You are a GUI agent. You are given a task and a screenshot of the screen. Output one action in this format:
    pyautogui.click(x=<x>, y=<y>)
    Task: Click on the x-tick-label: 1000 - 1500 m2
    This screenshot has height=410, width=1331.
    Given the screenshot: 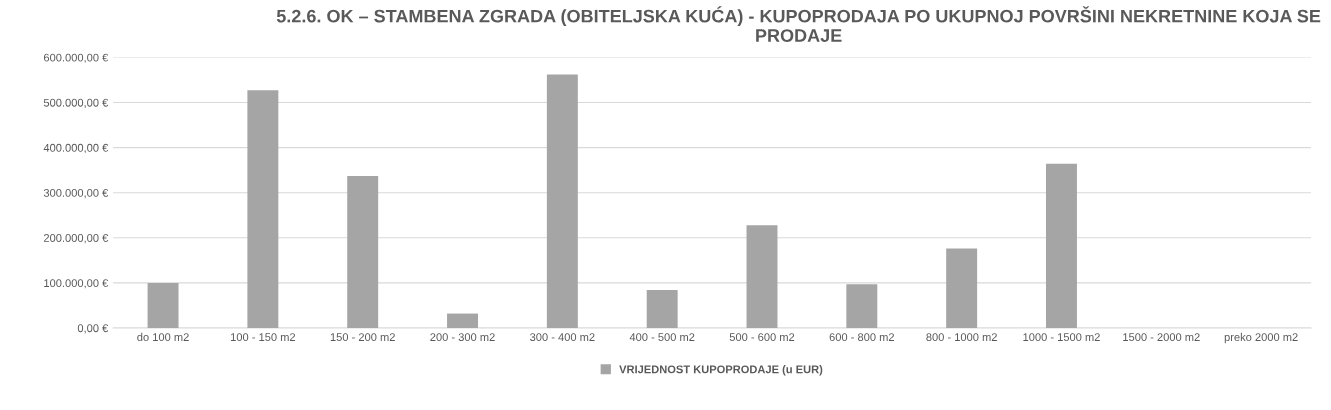 What is the action you would take?
    pyautogui.click(x=1061, y=337)
    